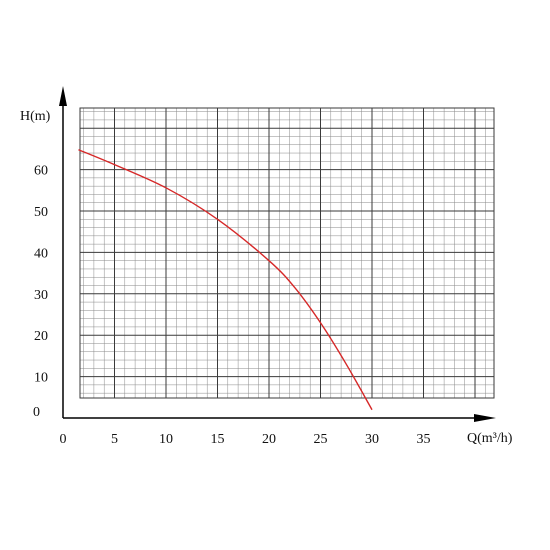  What do you see at coordinates (41, 253) in the screenshot?
I see `y-tick-label: 40` at bounding box center [41, 253].